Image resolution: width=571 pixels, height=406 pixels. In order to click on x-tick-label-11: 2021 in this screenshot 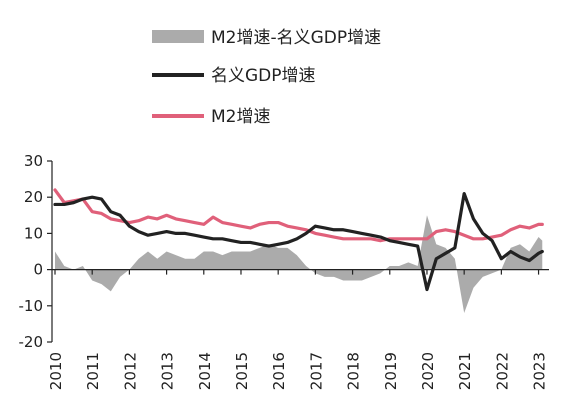, I will do `click(465, 371)`.